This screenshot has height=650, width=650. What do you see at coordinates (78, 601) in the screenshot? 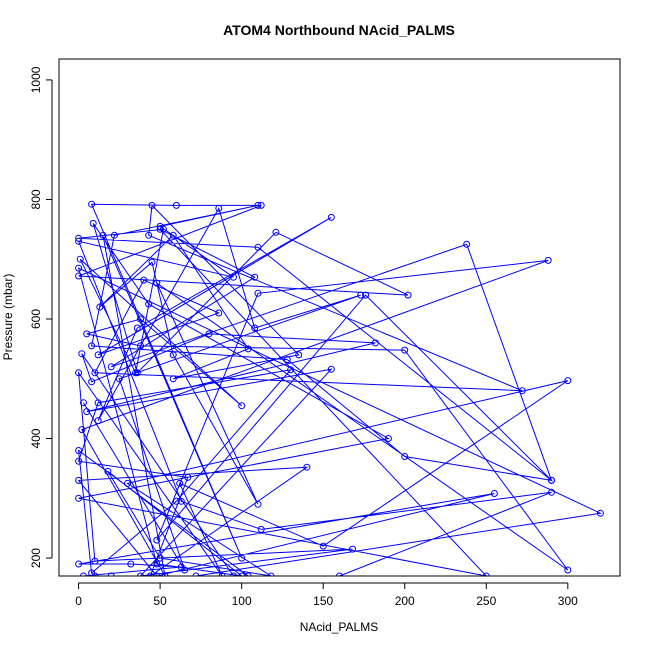
I see `x-tick-label: 0` at bounding box center [78, 601].